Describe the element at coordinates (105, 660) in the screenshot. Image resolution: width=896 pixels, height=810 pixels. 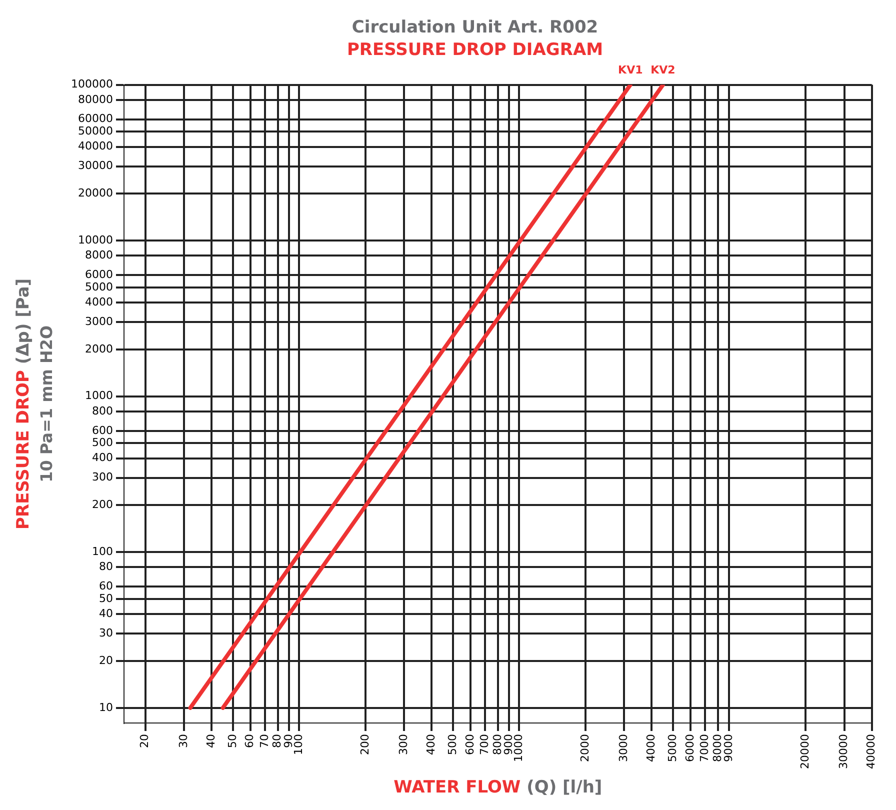
I see `y-tick-label: 20` at that location.